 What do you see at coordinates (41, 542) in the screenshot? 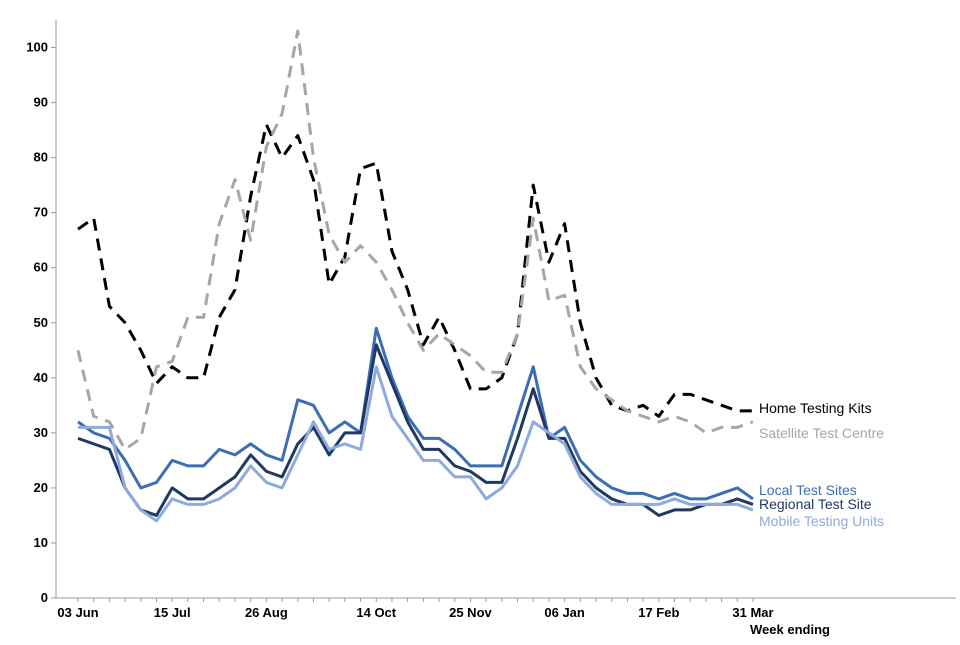
I see `y-tick-label: 10` at bounding box center [41, 542].